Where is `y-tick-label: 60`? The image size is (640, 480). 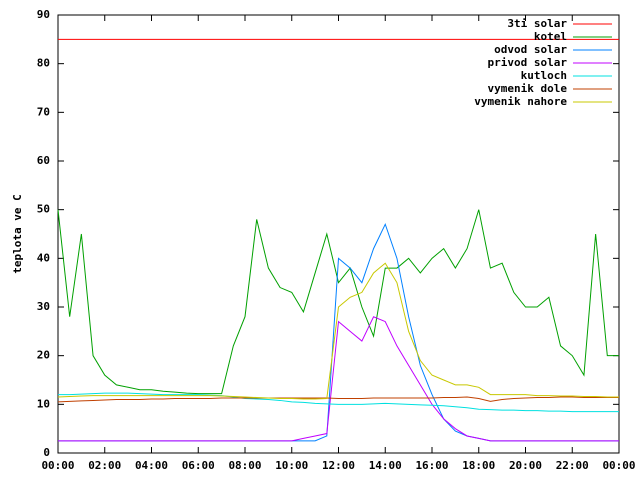
y-tick-label: 60 is located at coordinates (43, 160).